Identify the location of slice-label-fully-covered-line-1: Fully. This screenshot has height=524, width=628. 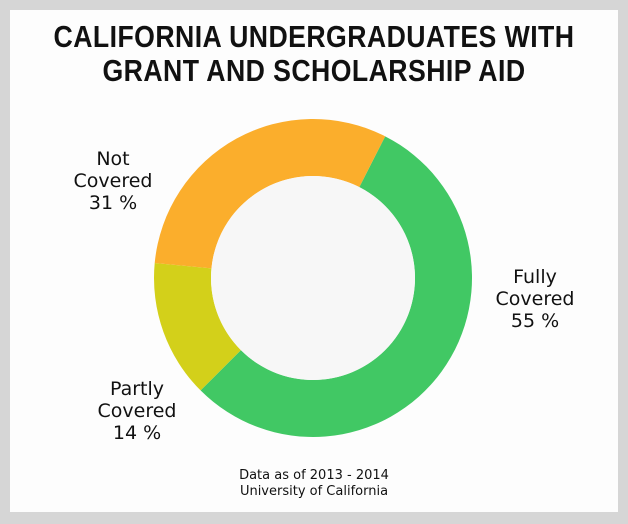
(535, 277).